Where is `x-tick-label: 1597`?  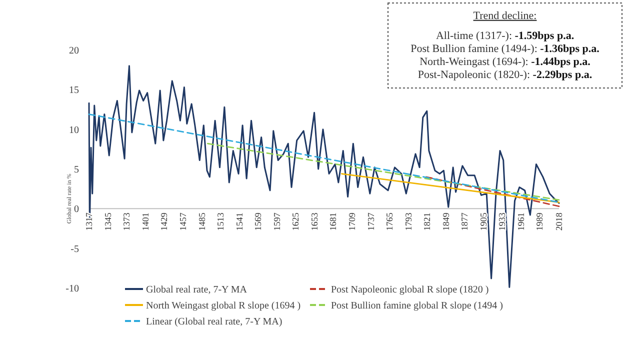
x-tick-label: 1597 is located at coordinates (277, 221).